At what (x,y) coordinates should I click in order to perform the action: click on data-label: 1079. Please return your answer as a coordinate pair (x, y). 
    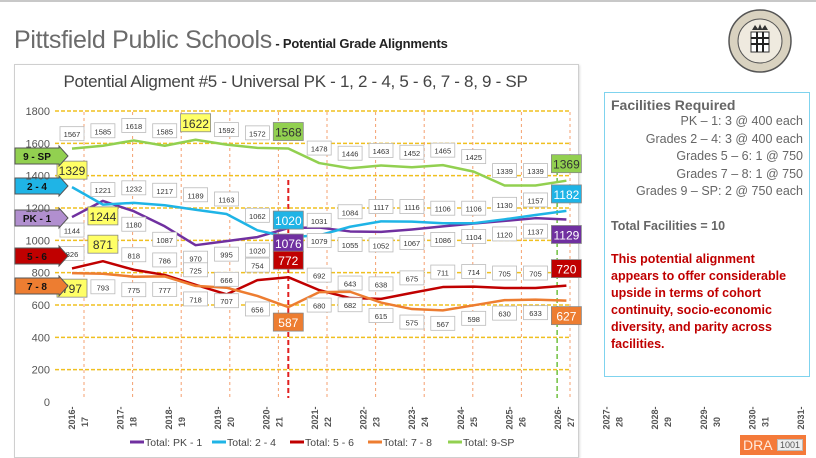
    Looking at the image, I should click on (319, 241).